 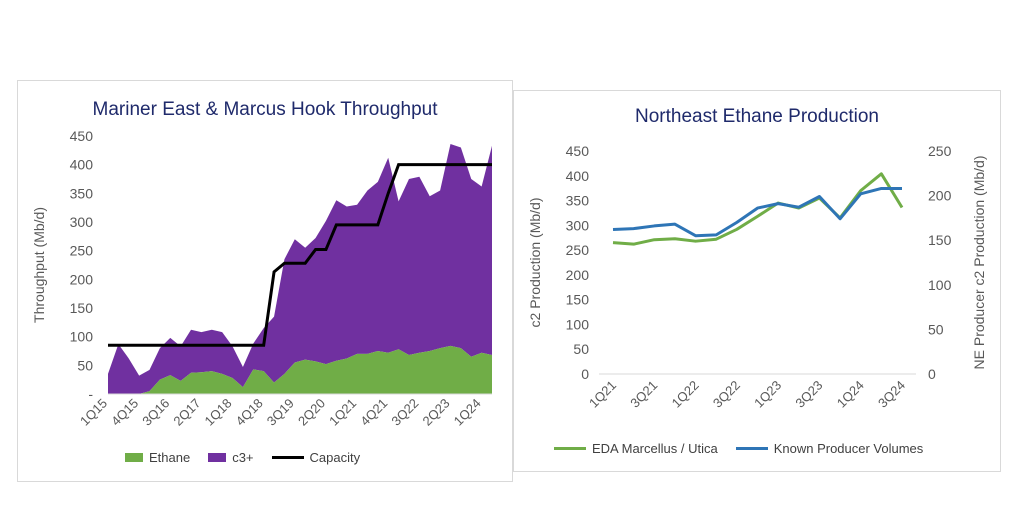 What do you see at coordinates (90, 394) in the screenshot?
I see `y-tick-label: -` at bounding box center [90, 394].